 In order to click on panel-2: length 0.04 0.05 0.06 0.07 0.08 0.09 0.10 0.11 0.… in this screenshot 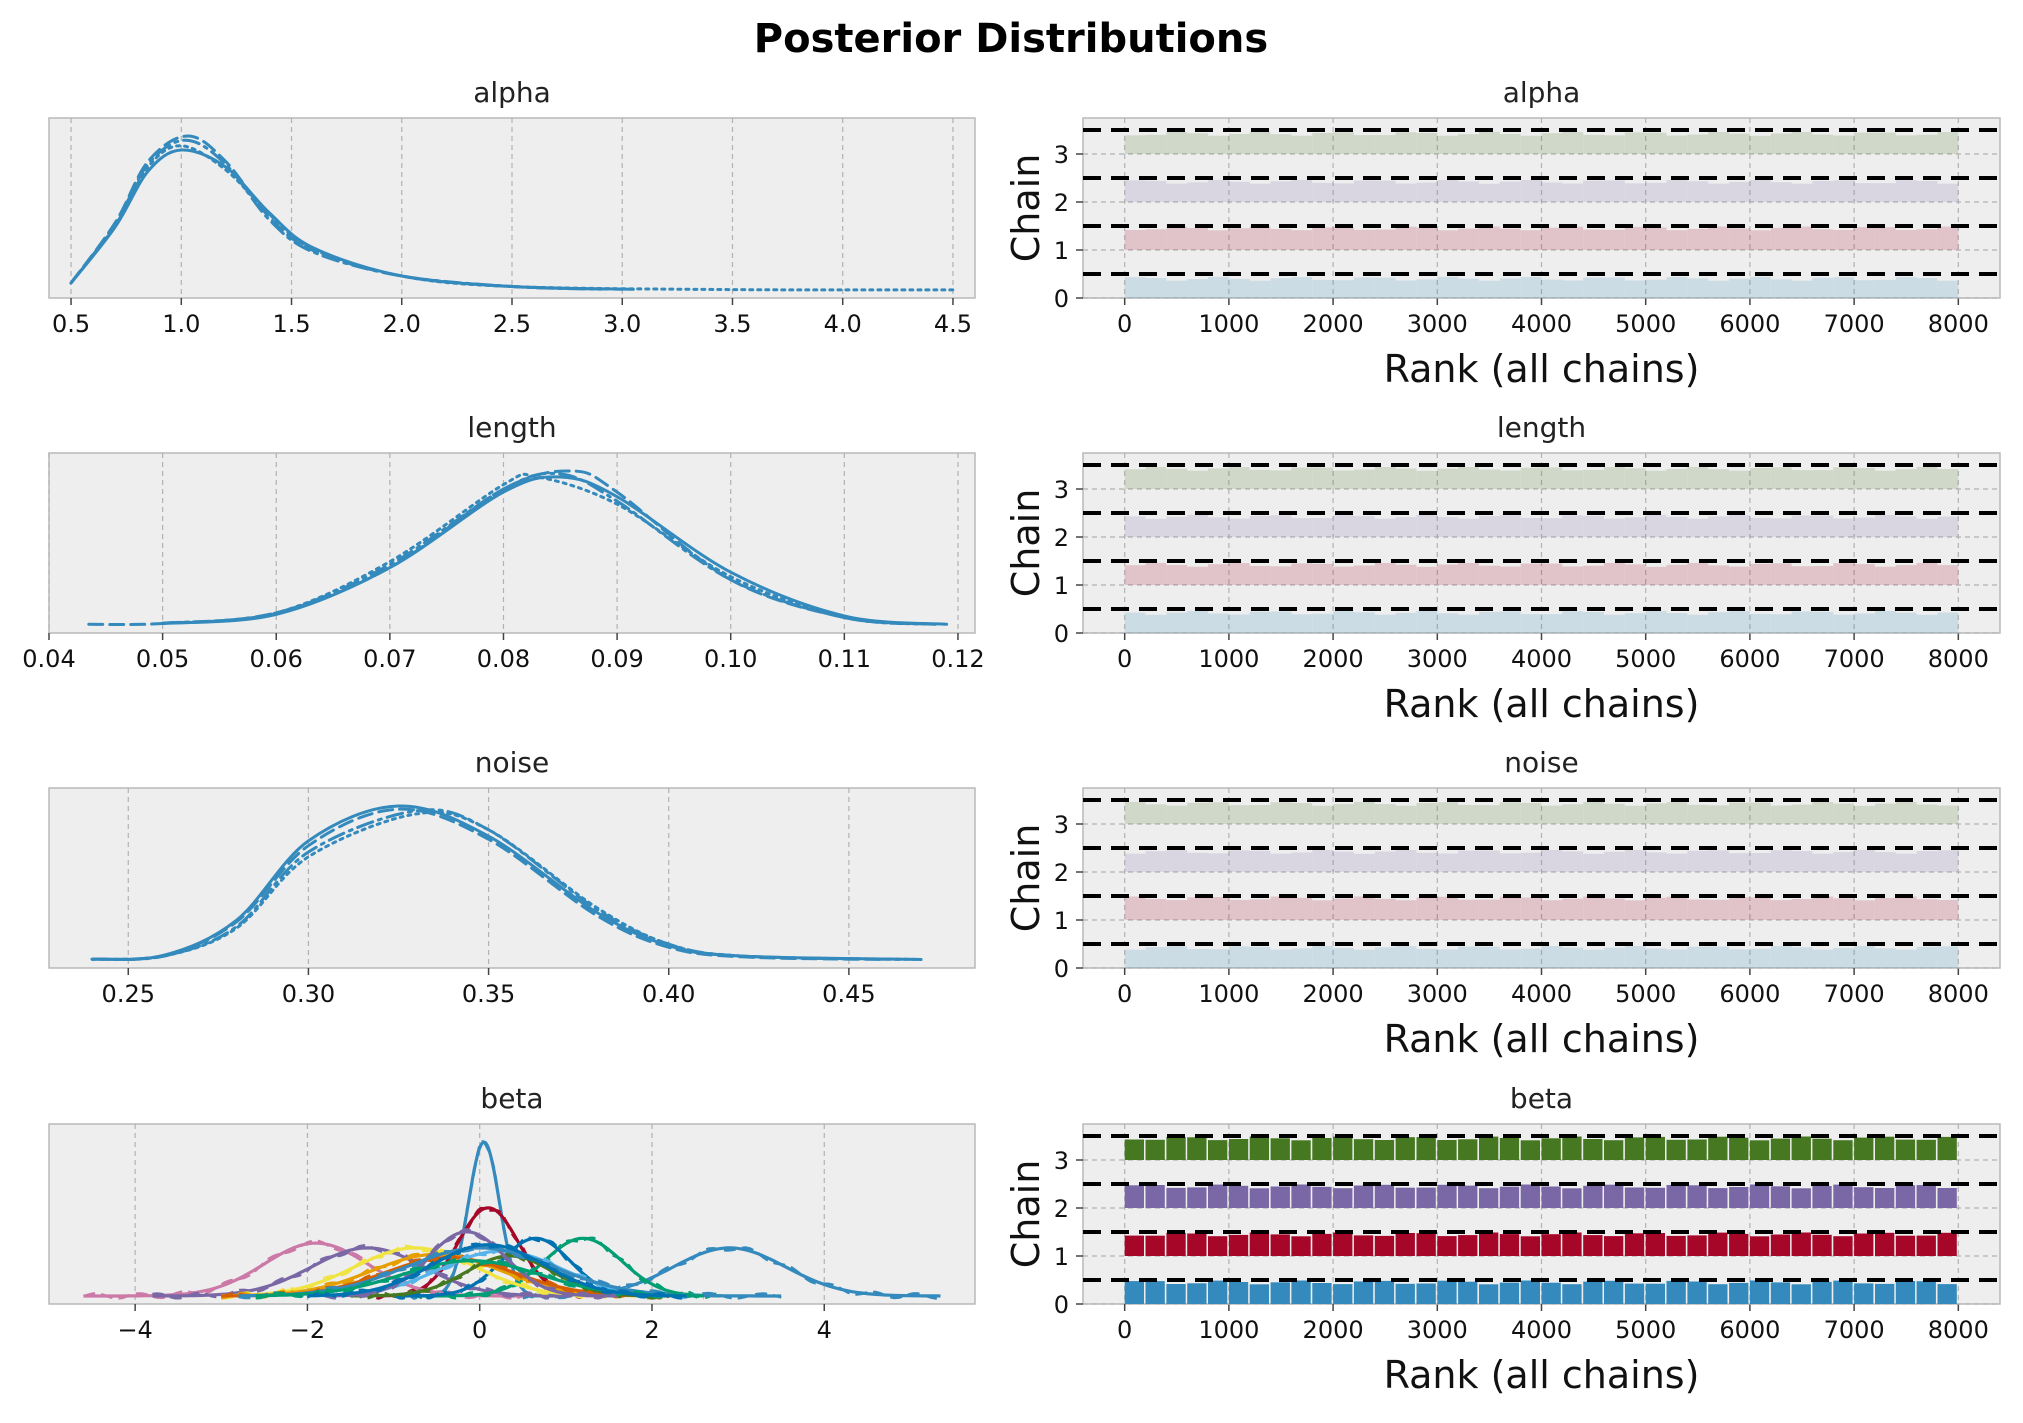, I will do `click(503, 542)`.